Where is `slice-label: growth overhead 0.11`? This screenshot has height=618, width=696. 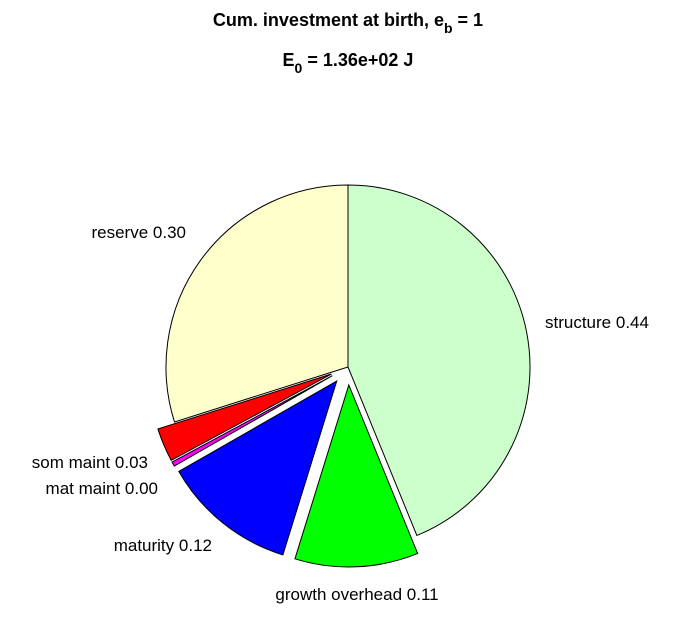 slice-label: growth overhead 0.11 is located at coordinates (356, 594).